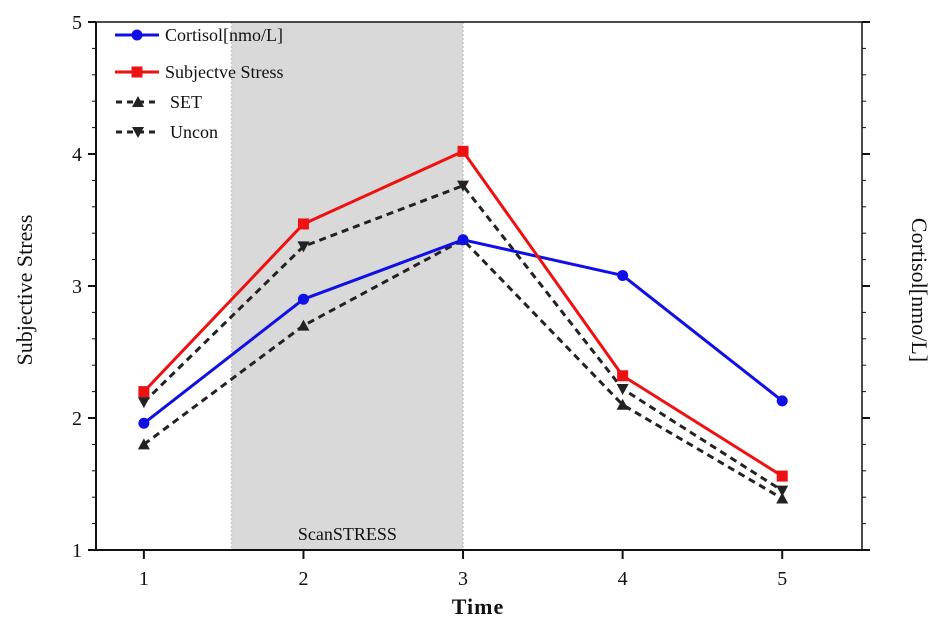  Describe the element at coordinates (24, 290) in the screenshot. I see `y-axis-title-left: Subjective Stress` at that location.